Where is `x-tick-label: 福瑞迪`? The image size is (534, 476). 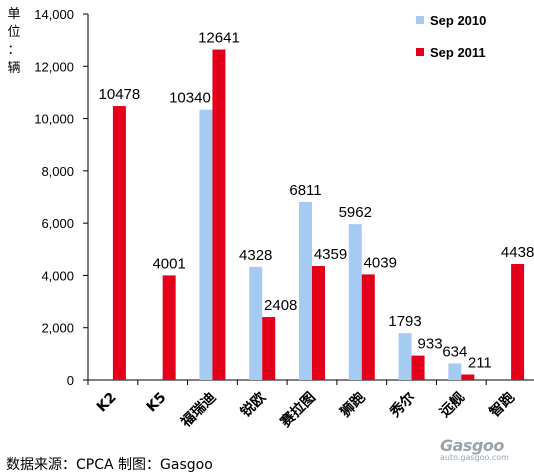 x-tick-label: 福瑞迪 is located at coordinates (198, 410).